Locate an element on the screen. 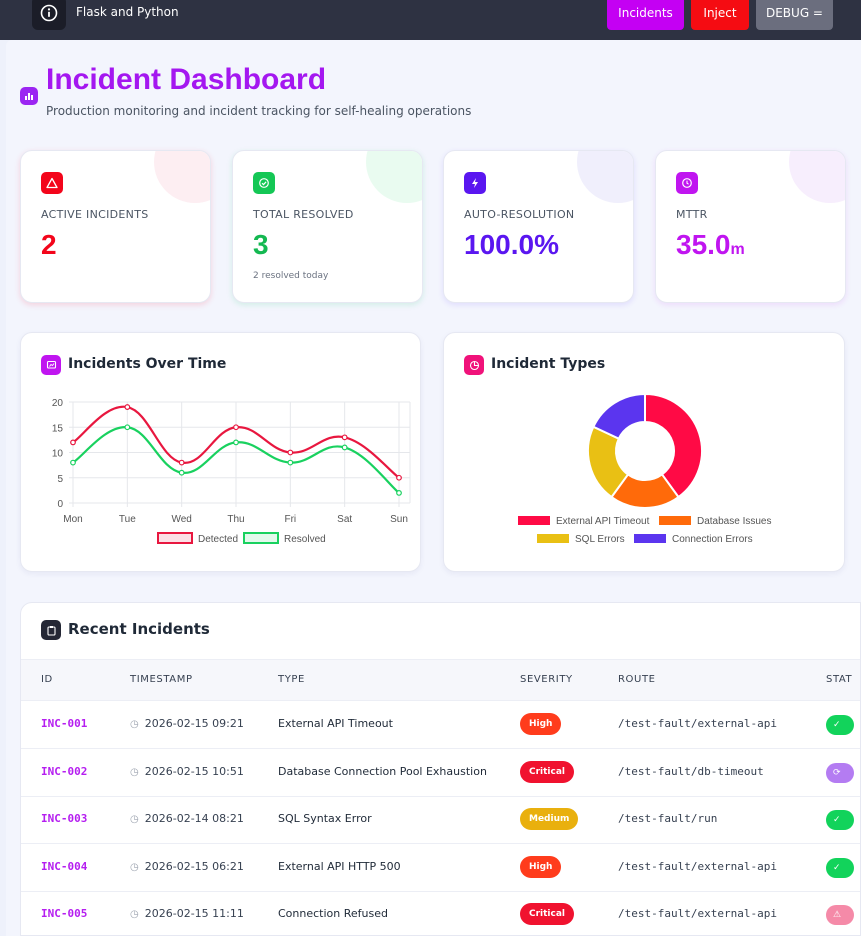 The width and height of the screenshot is (861, 936). timestamp-text: 2026-02-15 11:11 is located at coordinates (194, 914).